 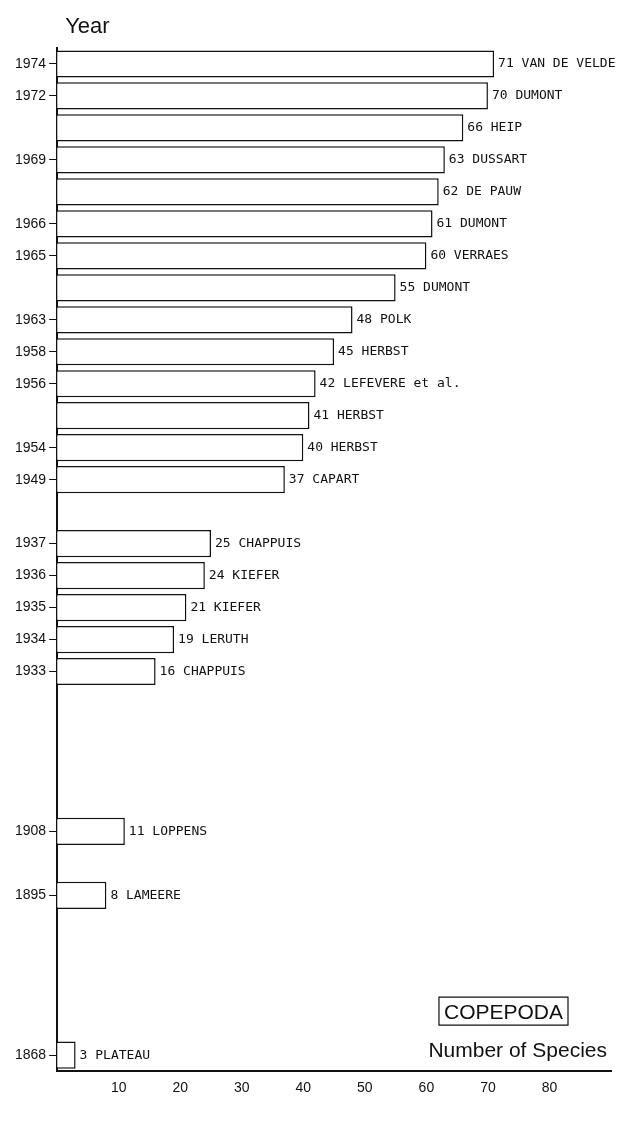 What do you see at coordinates (87, 26) in the screenshot?
I see `y-axis-title: Year` at bounding box center [87, 26].